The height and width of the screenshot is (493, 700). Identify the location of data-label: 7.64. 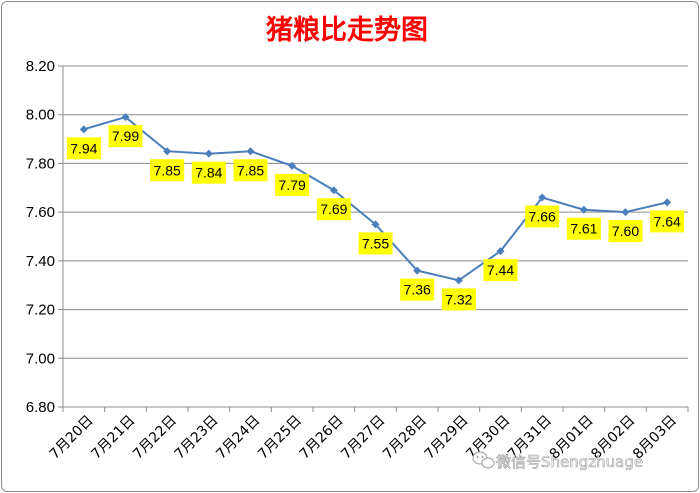
(667, 221).